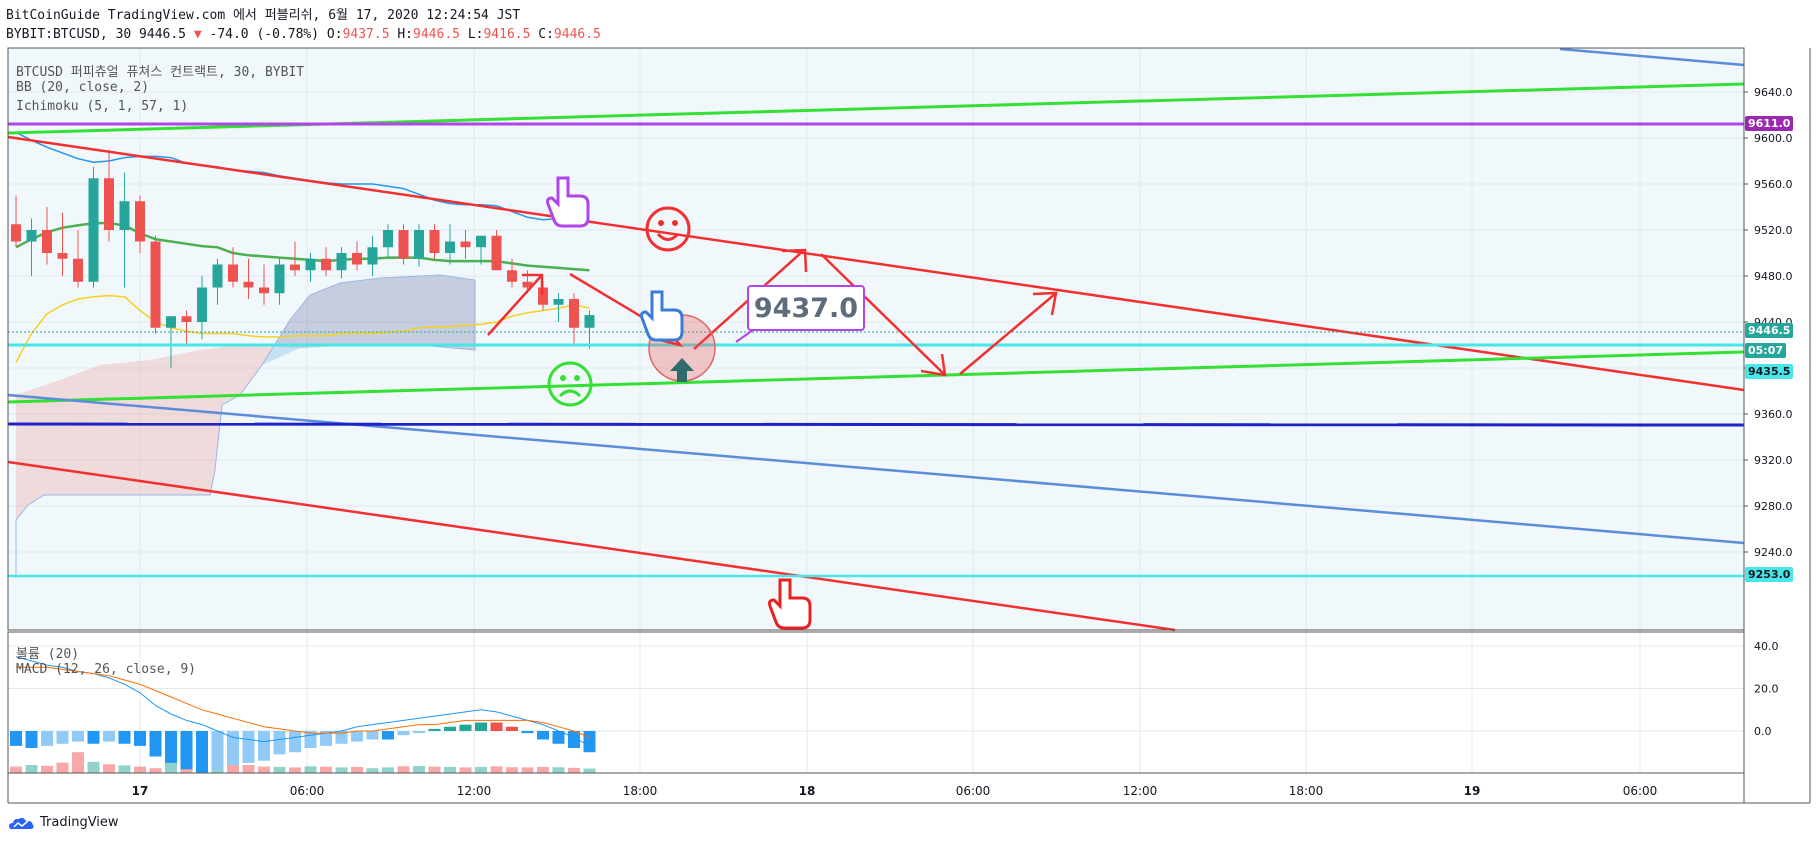 The width and height of the screenshot is (1818, 845). I want to click on legend-title: BTCUSD 퍼피츄얼 퓨쳐스 컨트랙트, 30, BYBIT, so click(160, 72).